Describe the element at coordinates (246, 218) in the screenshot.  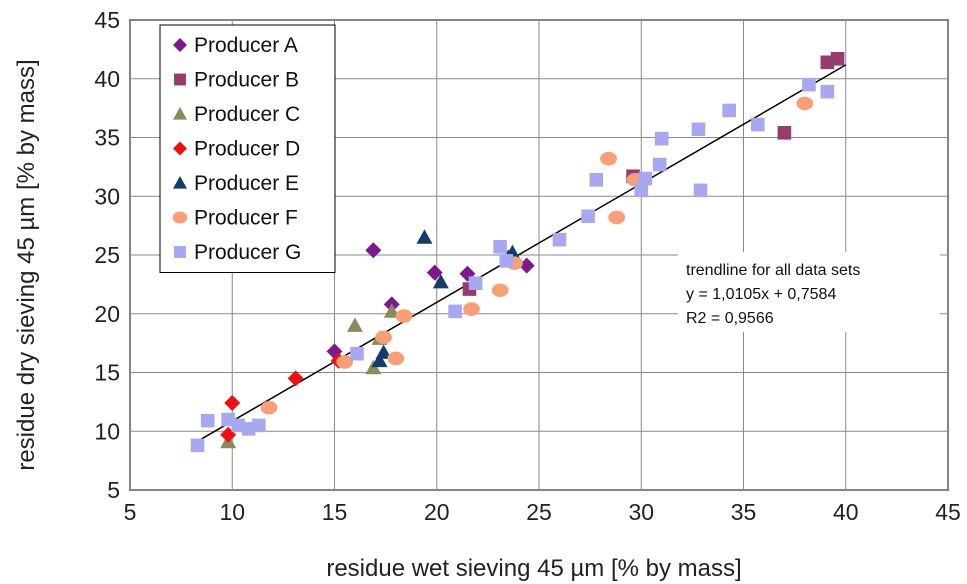
I see `legend-label-producer-f: Producer F` at that location.